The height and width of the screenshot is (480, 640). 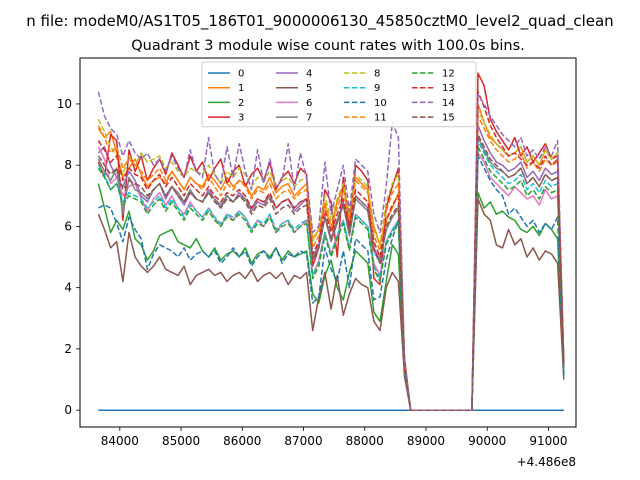 I want to click on x-tick-label: 86000, so click(x=242, y=441).